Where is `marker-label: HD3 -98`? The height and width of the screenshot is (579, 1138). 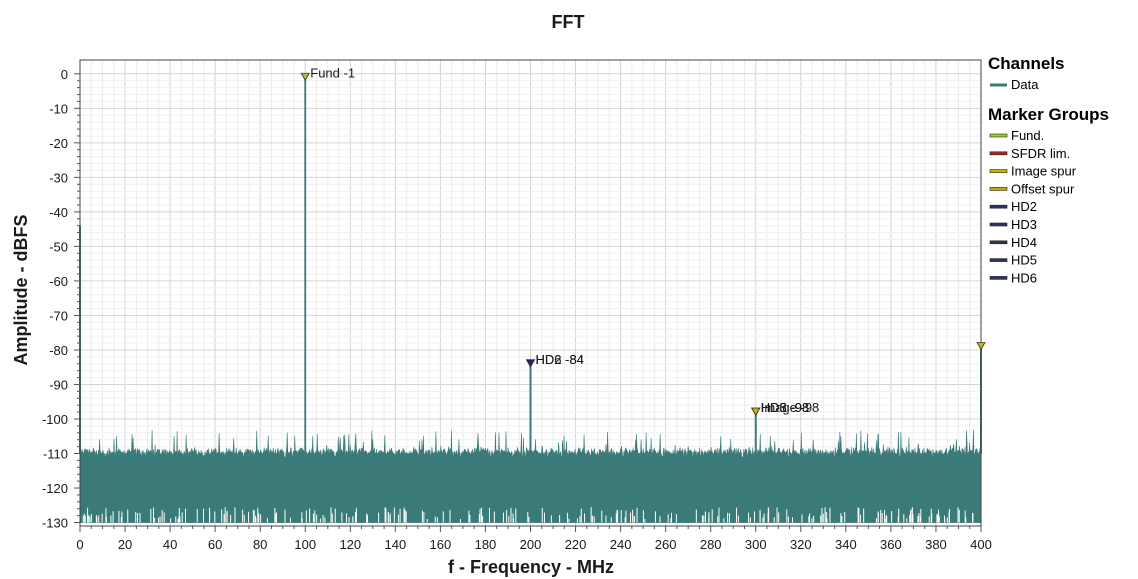
marker-label: HD3 -98 is located at coordinates (785, 407).